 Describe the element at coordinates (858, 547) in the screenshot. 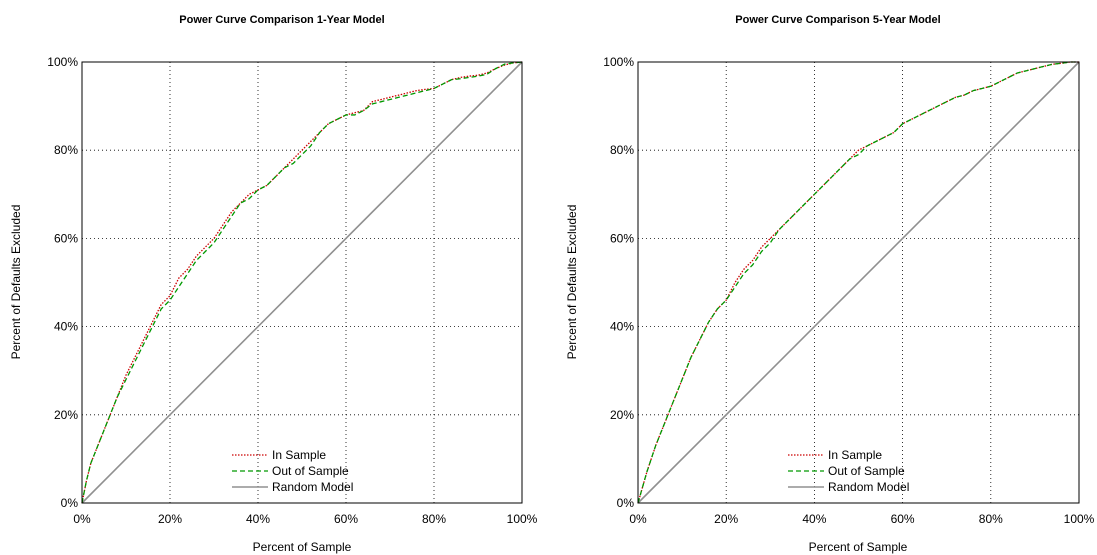

I see `chart-5y-x-axis-label: Percent of Sample` at that location.